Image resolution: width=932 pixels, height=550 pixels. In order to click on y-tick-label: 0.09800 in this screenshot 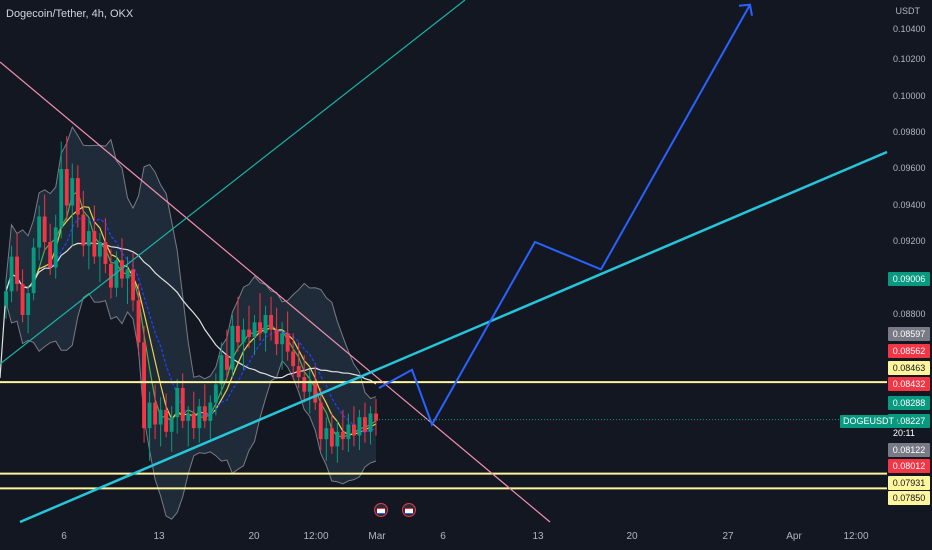, I will do `click(909, 132)`.